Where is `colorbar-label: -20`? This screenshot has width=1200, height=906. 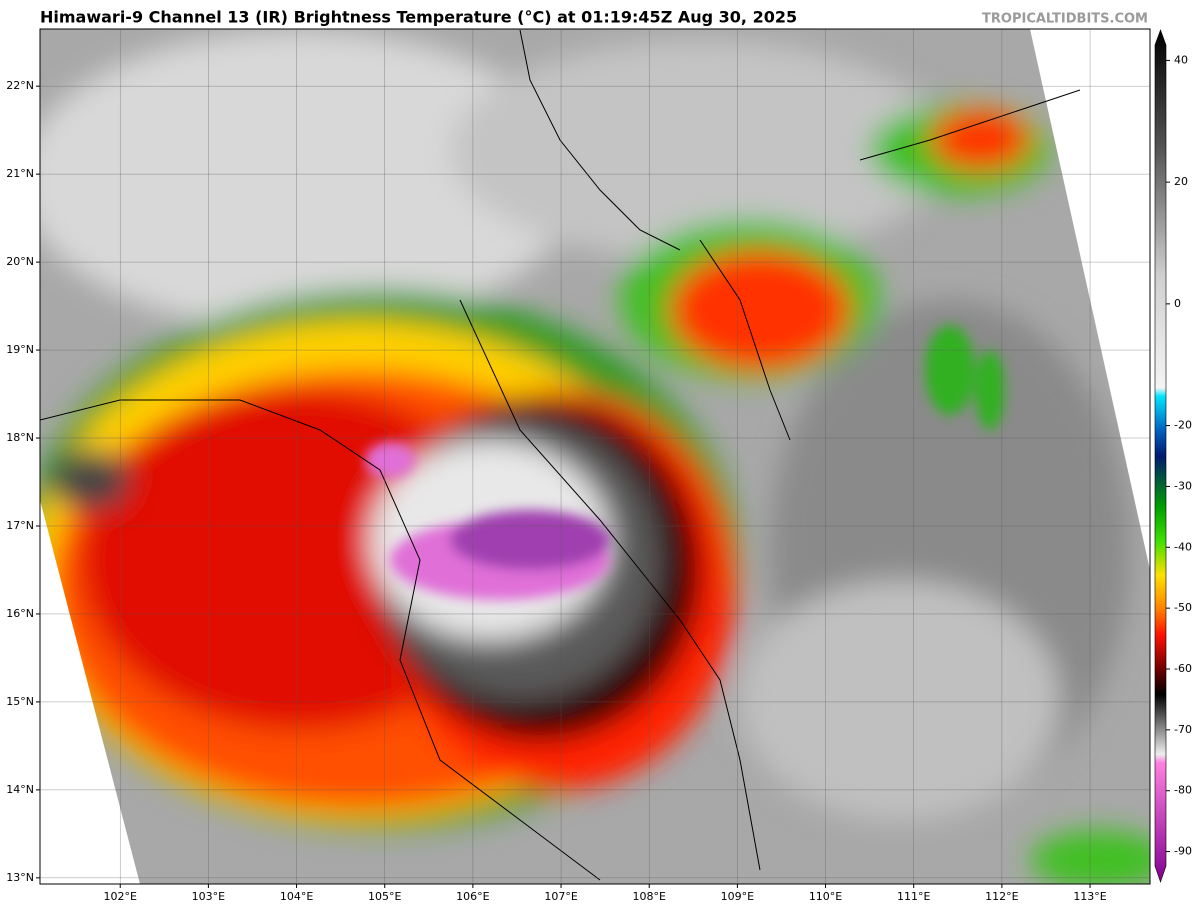 colorbar-label: -20 is located at coordinates (1183, 425).